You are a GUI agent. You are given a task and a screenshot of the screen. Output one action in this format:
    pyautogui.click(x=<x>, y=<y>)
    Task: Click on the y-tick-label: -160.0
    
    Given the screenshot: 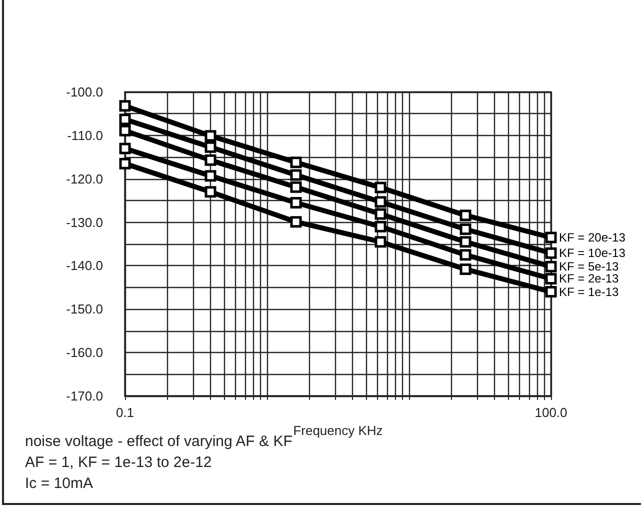 What is the action you would take?
    pyautogui.click(x=84, y=352)
    